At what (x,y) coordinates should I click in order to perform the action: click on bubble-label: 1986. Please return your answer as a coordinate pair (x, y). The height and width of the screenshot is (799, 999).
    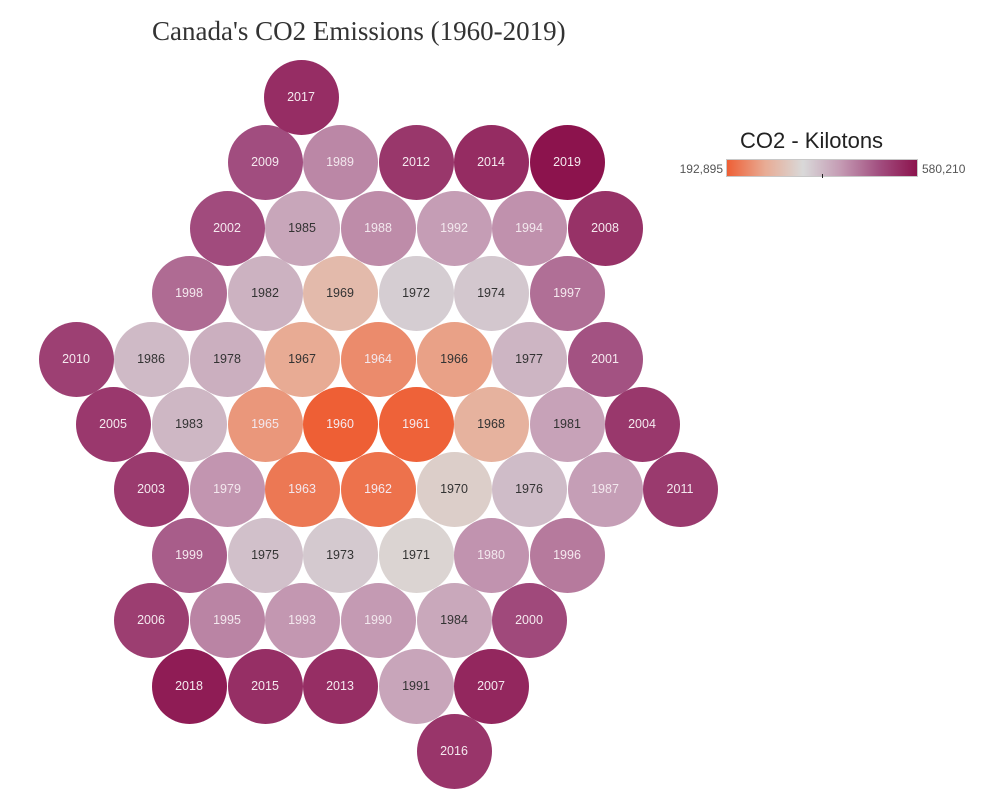
    Looking at the image, I should click on (151, 359).